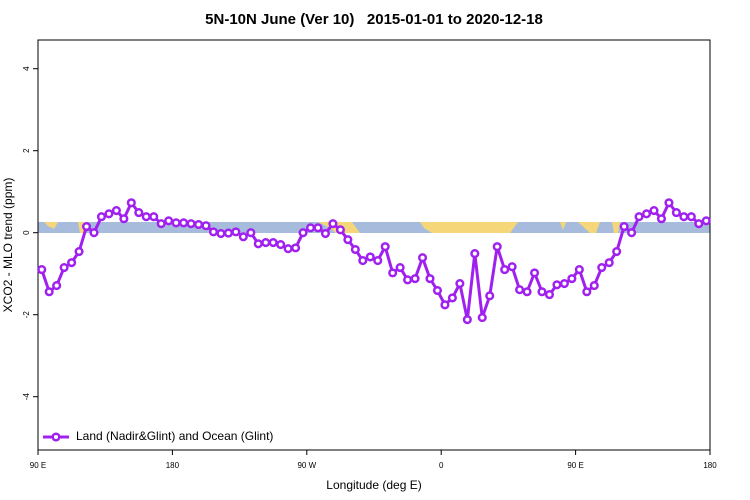  What do you see at coordinates (26, 150) in the screenshot?
I see `y-tick-label: 2` at bounding box center [26, 150].